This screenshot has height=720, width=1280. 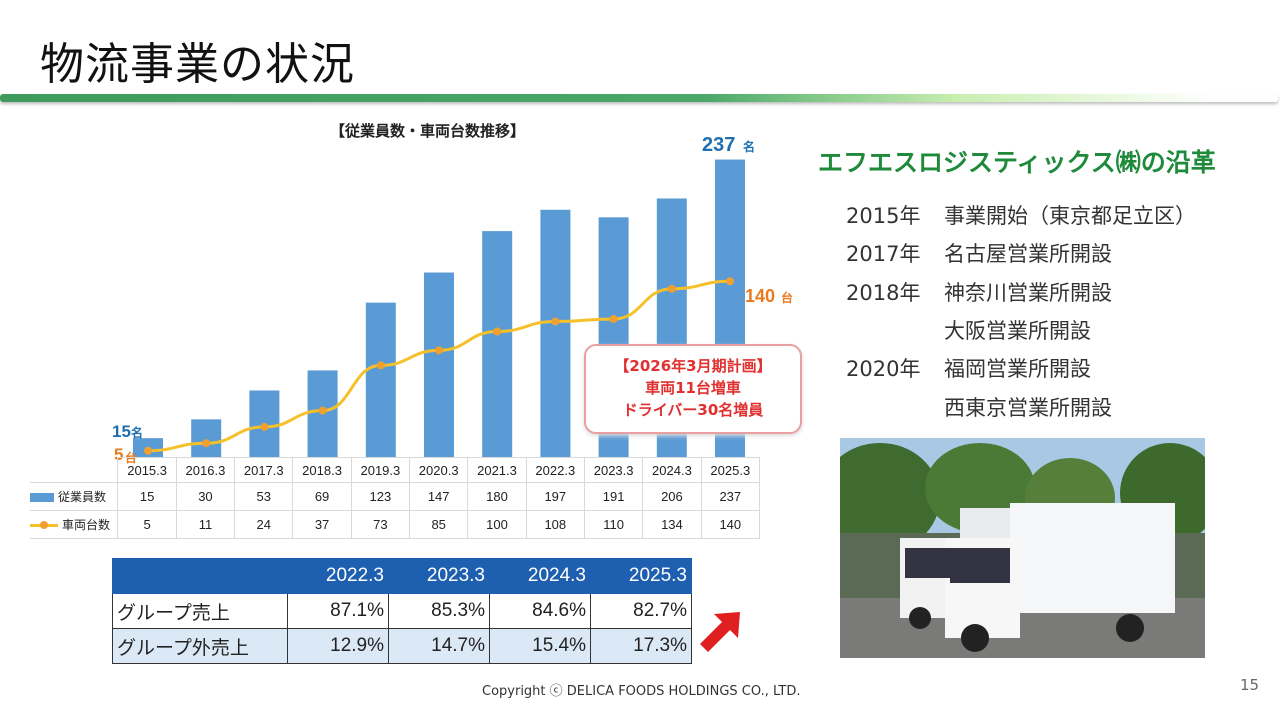 I want to click on value-cell: 11, so click(x=205, y=524).